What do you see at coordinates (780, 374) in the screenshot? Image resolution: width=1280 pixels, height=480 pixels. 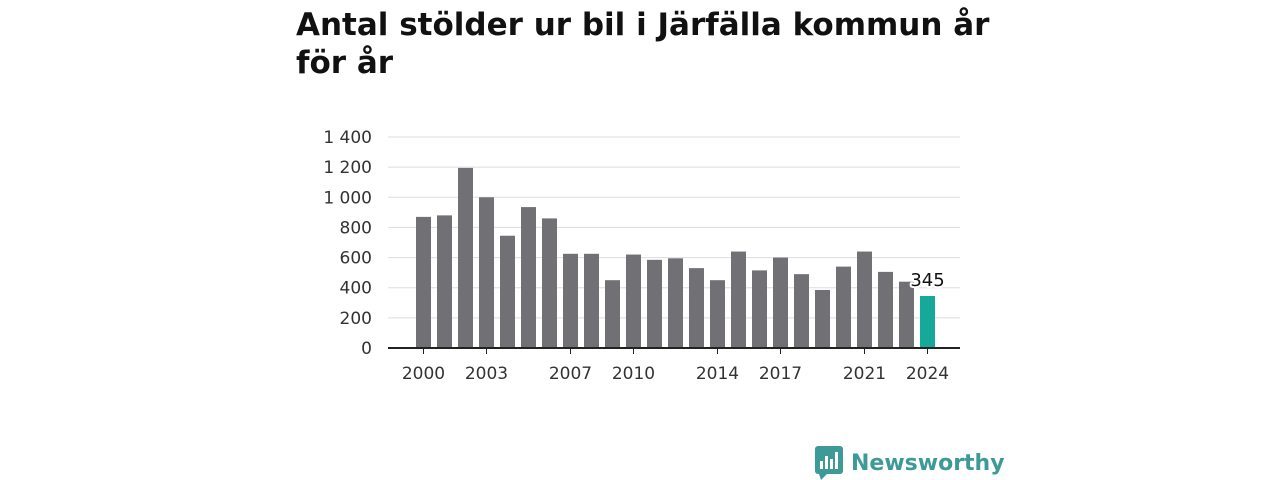 I see `x-tick-label: 2017` at bounding box center [780, 374].